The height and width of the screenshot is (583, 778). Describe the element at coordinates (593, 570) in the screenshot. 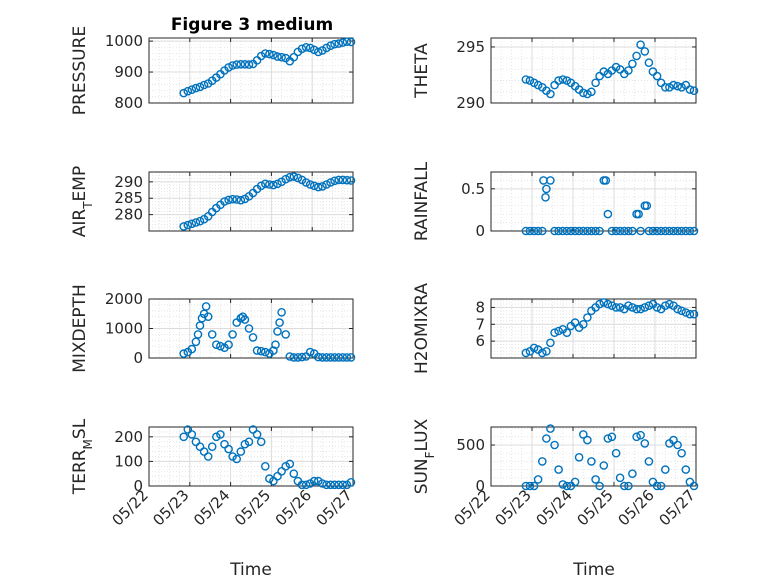

I see `x-axis-label-right: Time` at that location.